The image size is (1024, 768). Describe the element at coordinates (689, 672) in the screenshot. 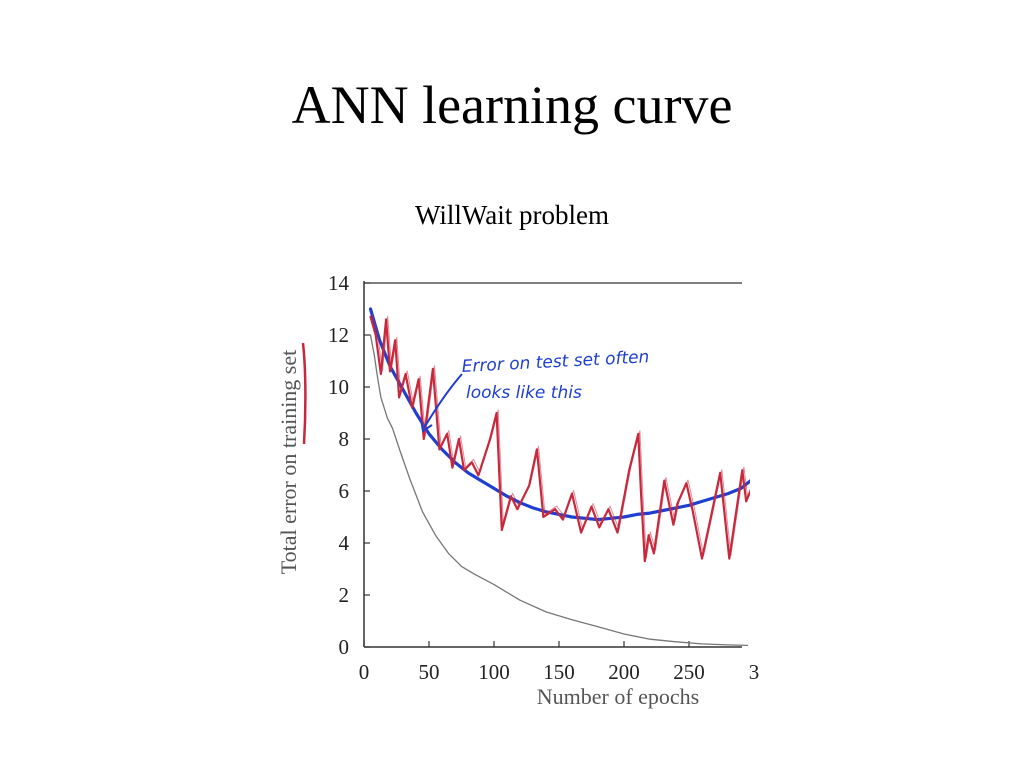

I see `x-tick-label: 250` at that location.